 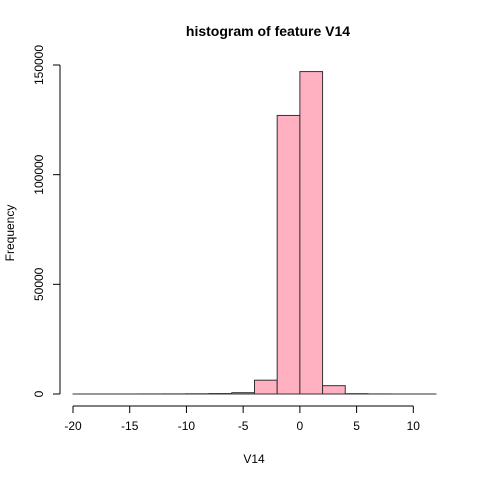 I want to click on x-axis-label: V14, so click(x=254, y=459).